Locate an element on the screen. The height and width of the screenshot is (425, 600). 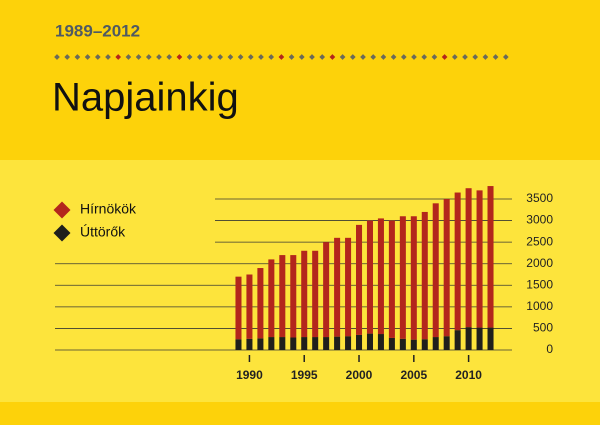
y-tick-label: 2000 is located at coordinates (539, 263).